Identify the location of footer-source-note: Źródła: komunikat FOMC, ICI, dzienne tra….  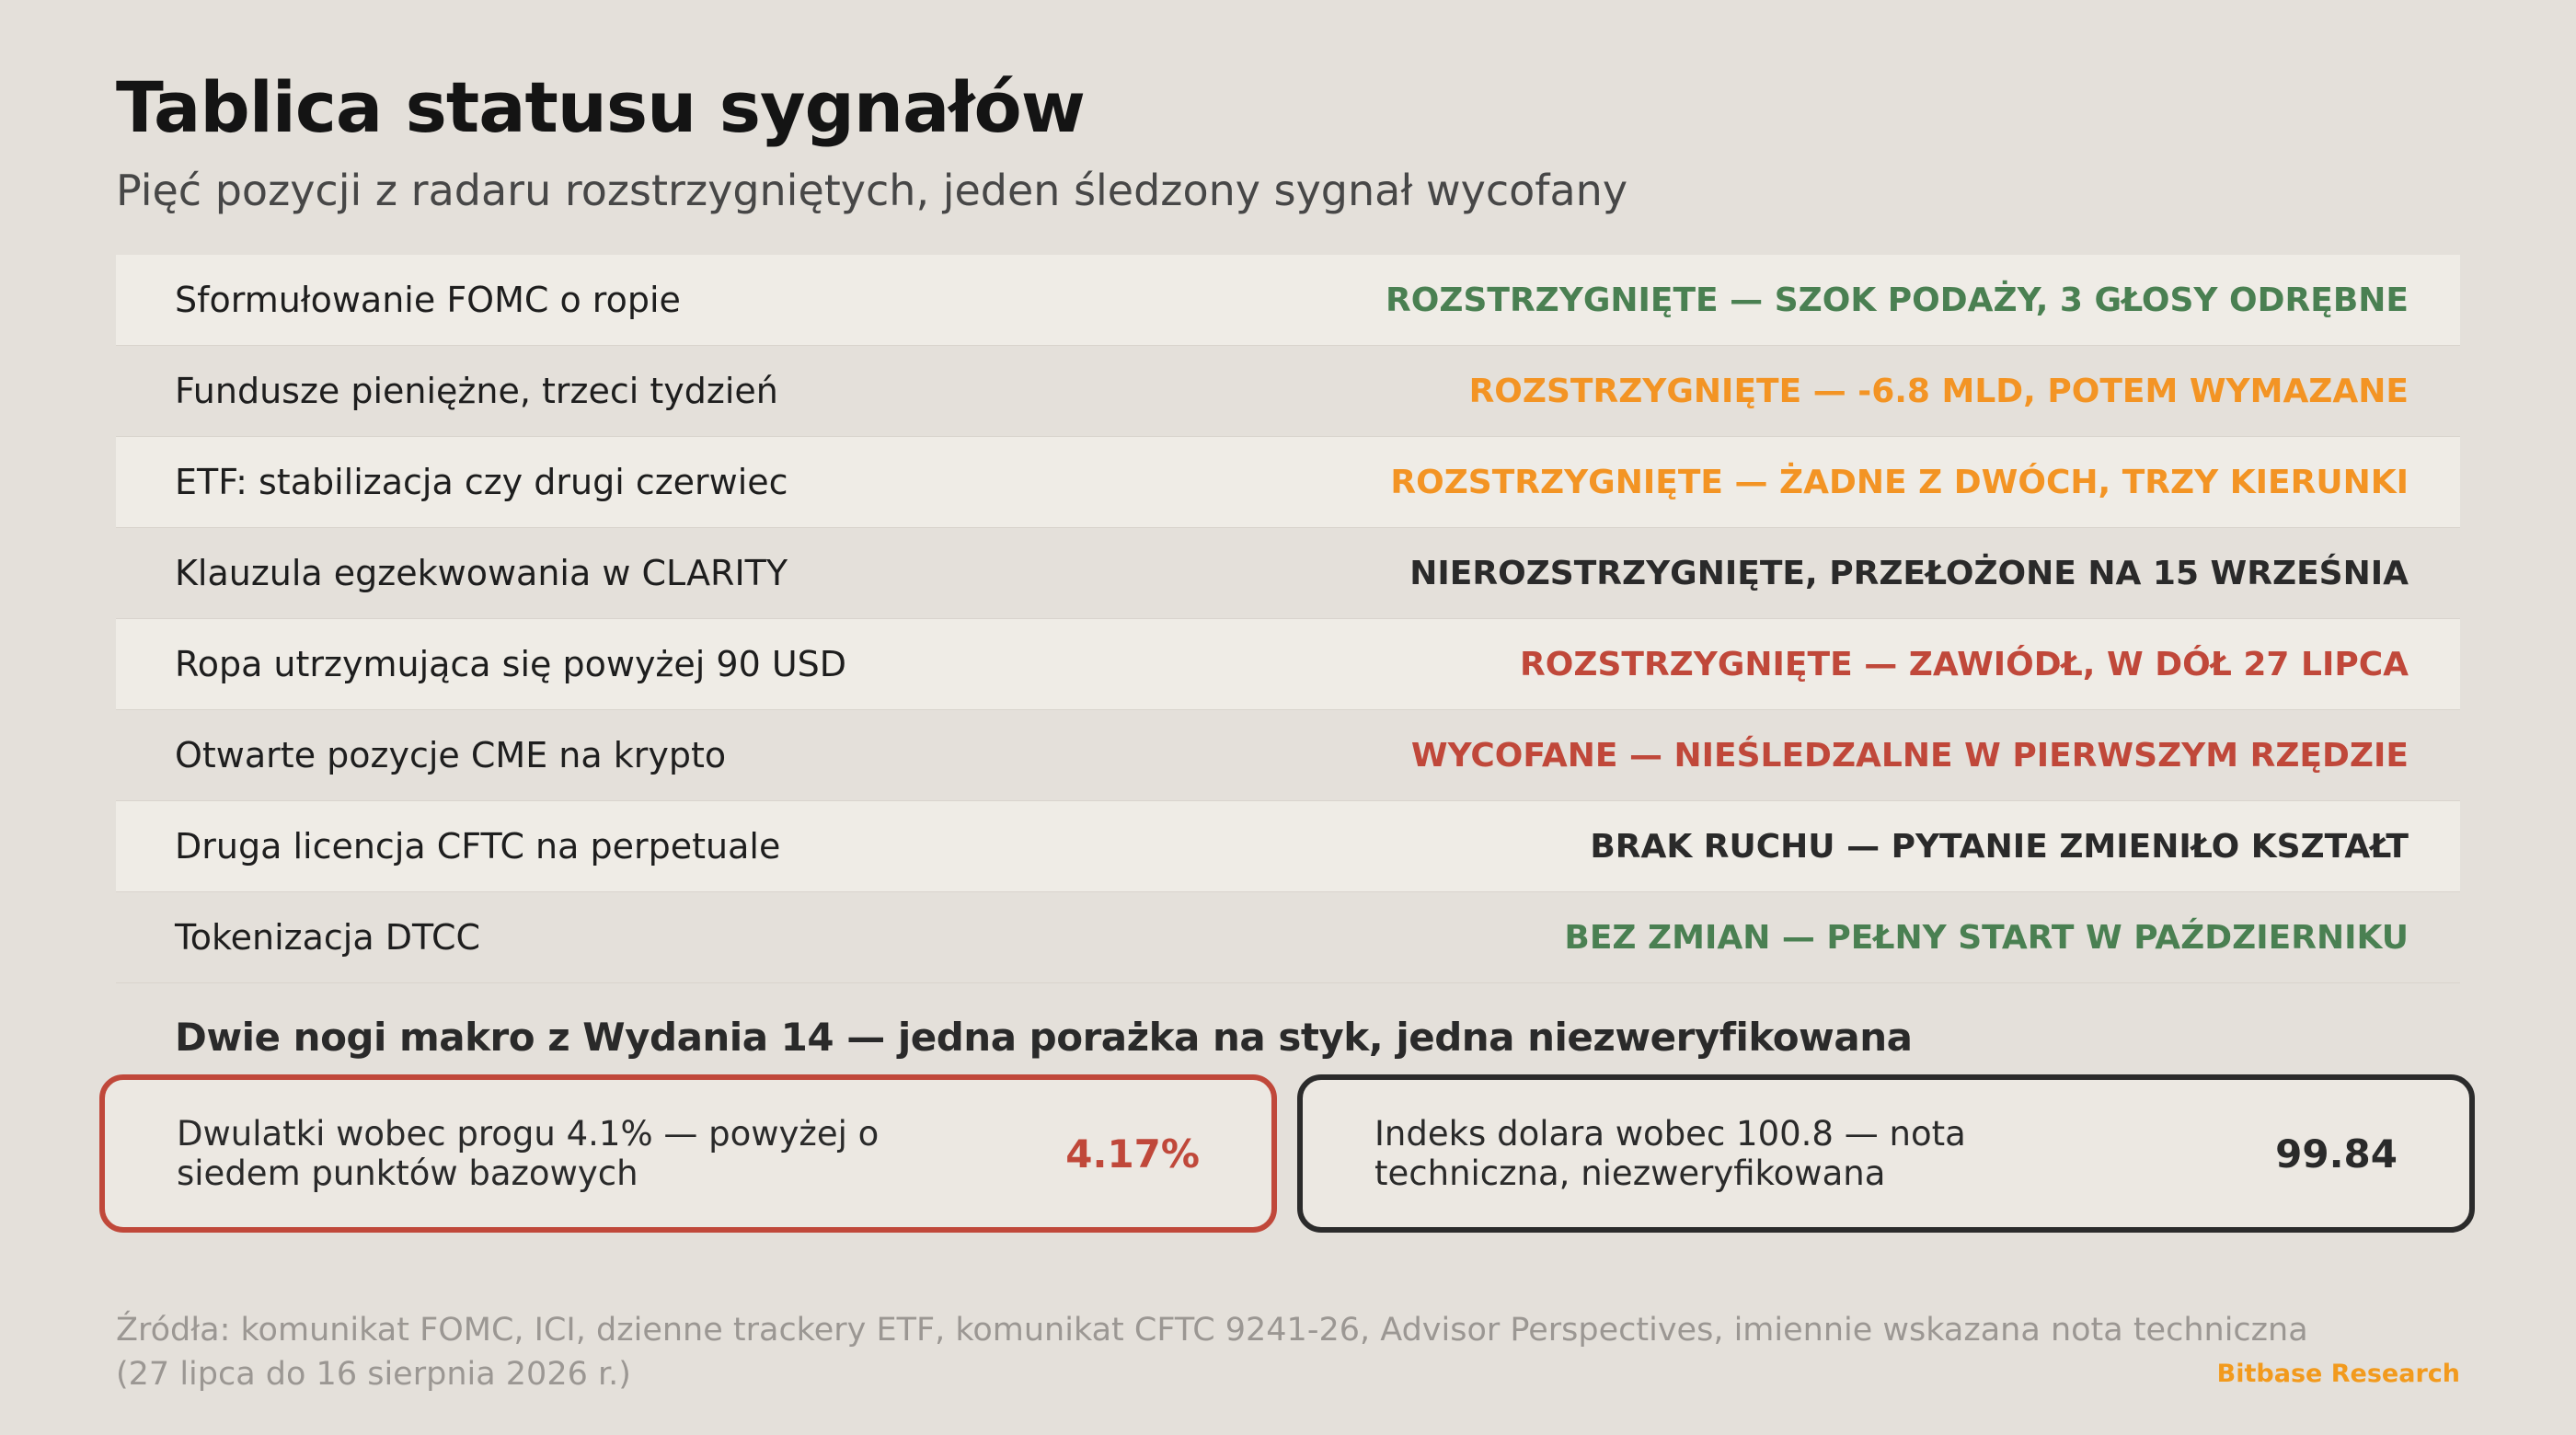
(1212, 1352).